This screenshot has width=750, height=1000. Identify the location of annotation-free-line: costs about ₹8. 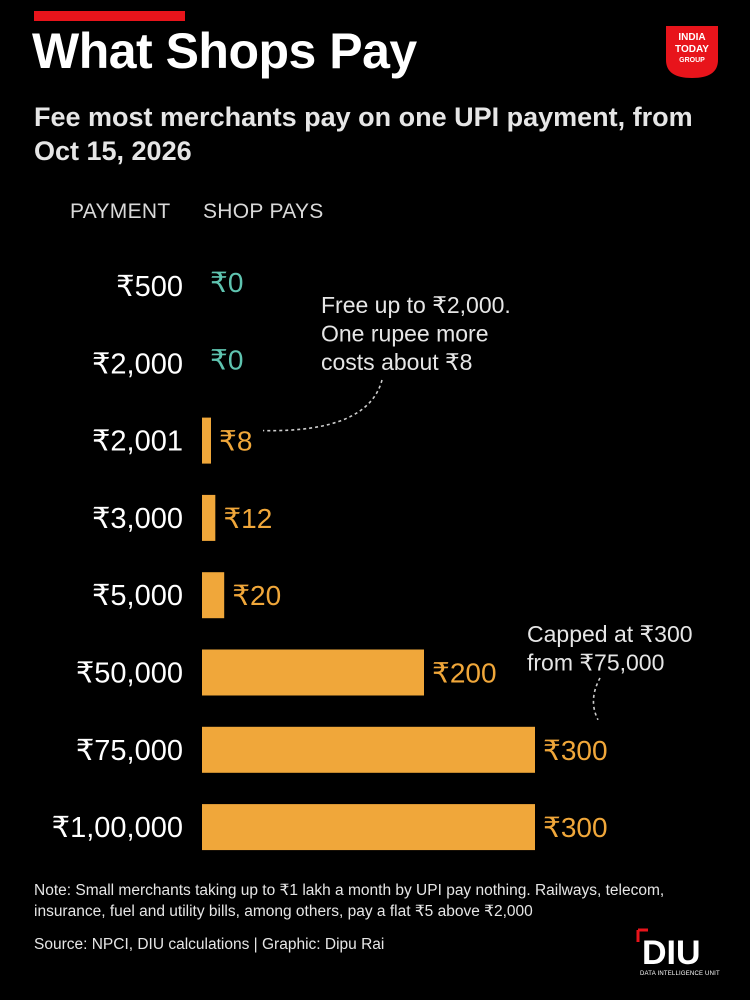
(396, 362).